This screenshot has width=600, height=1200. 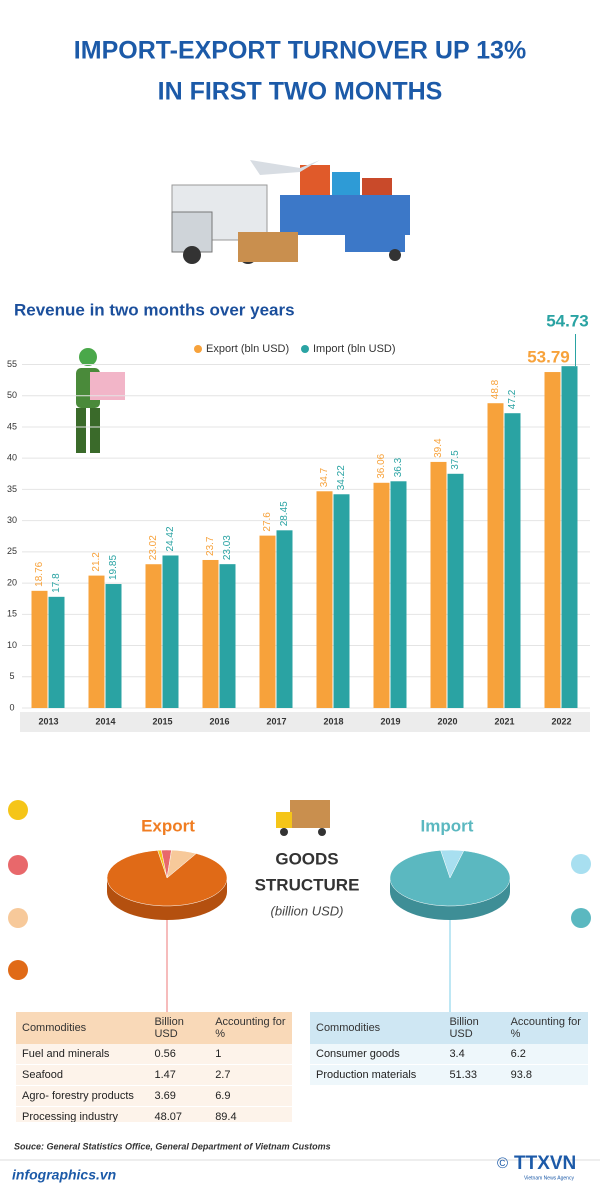 What do you see at coordinates (162, 721) in the screenshot?
I see `x-tick-label: 2015` at bounding box center [162, 721].